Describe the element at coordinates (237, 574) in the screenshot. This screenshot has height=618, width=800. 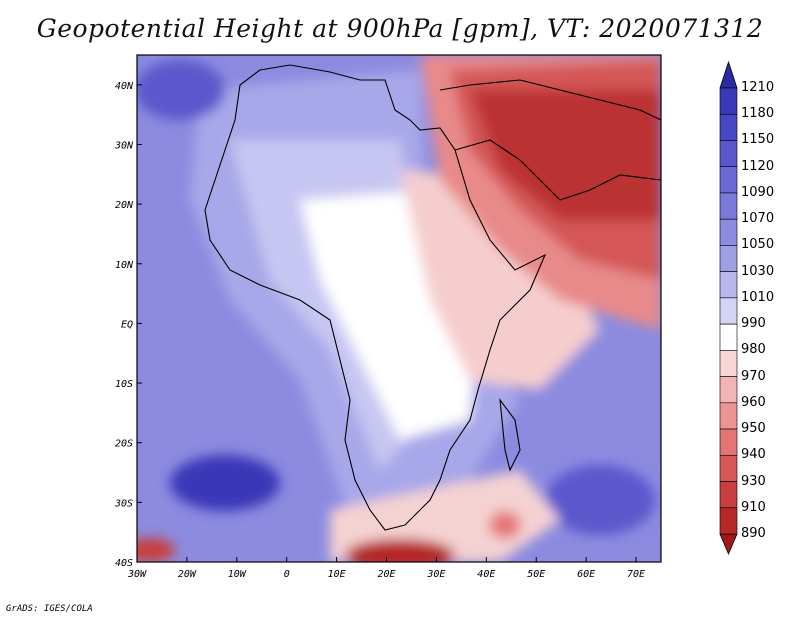
I see `lon-tick-label: 10W` at that location.